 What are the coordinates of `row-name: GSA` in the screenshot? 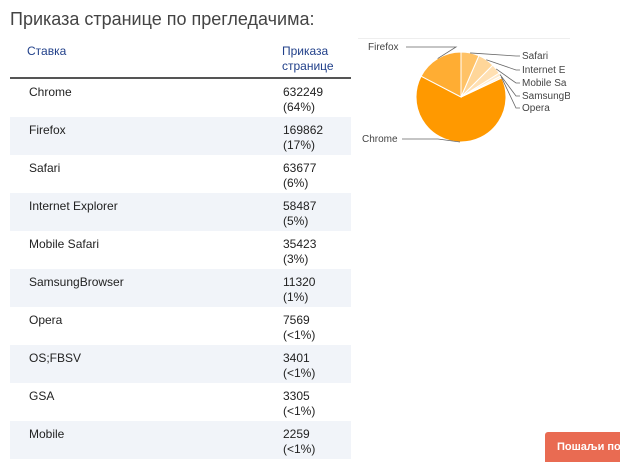 It's located at (42, 396).